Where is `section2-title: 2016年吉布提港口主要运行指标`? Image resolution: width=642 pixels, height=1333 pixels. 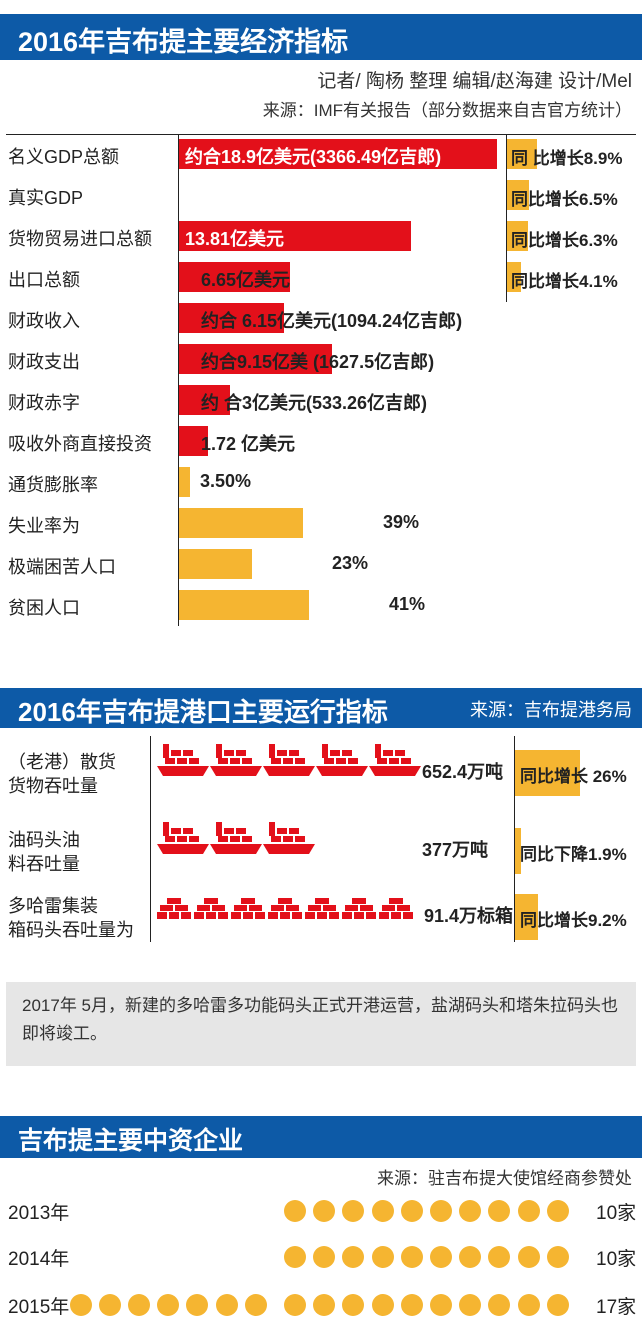 section2-title: 2016年吉布提港口主要运行指标 is located at coordinates (203, 712).